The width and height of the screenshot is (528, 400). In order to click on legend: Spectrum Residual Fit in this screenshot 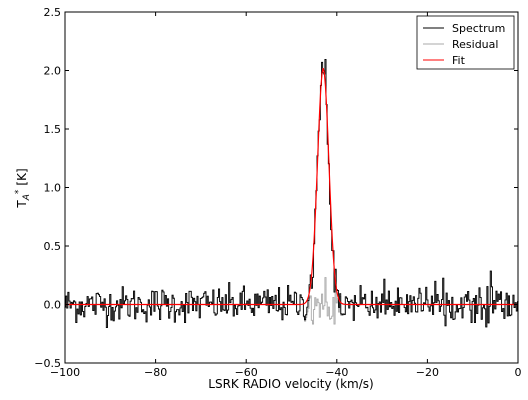, I will do `click(465, 42)`.